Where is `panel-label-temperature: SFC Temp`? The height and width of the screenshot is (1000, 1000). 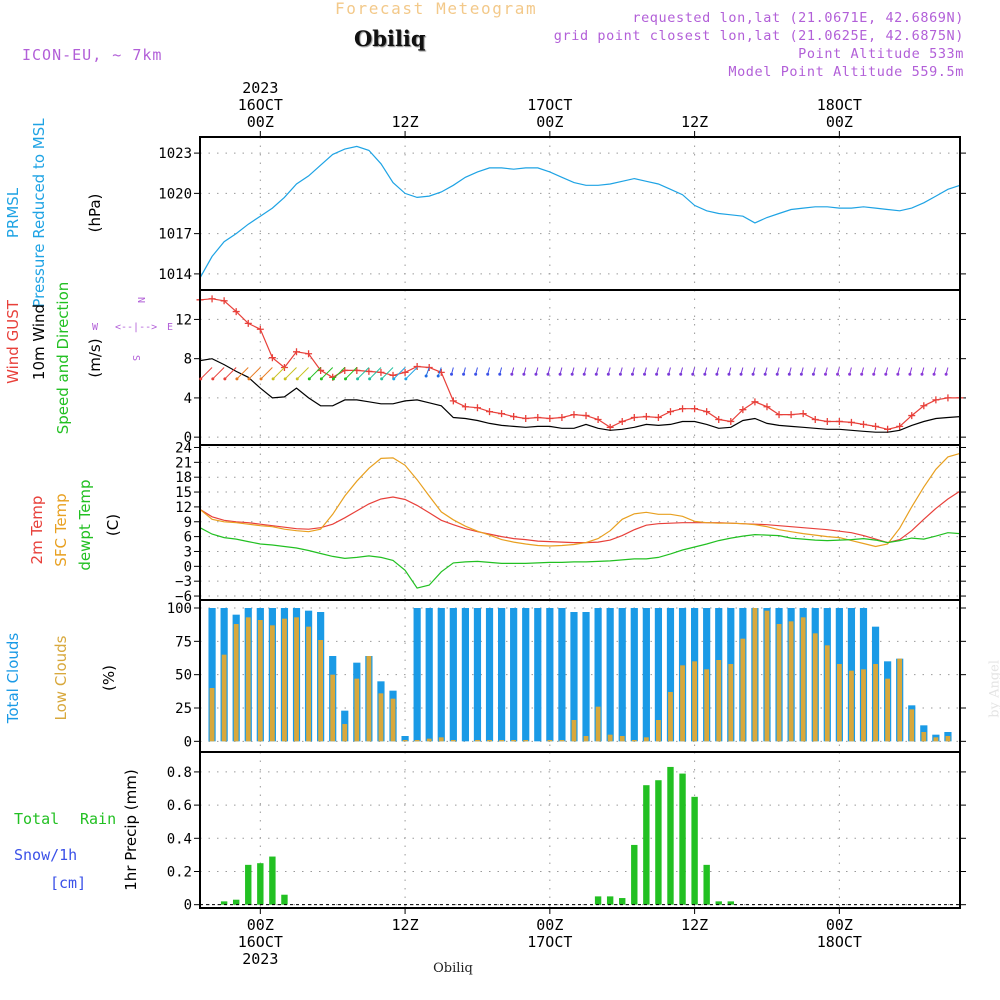 panel-label-temperature: SFC Temp is located at coordinates (61, 529).